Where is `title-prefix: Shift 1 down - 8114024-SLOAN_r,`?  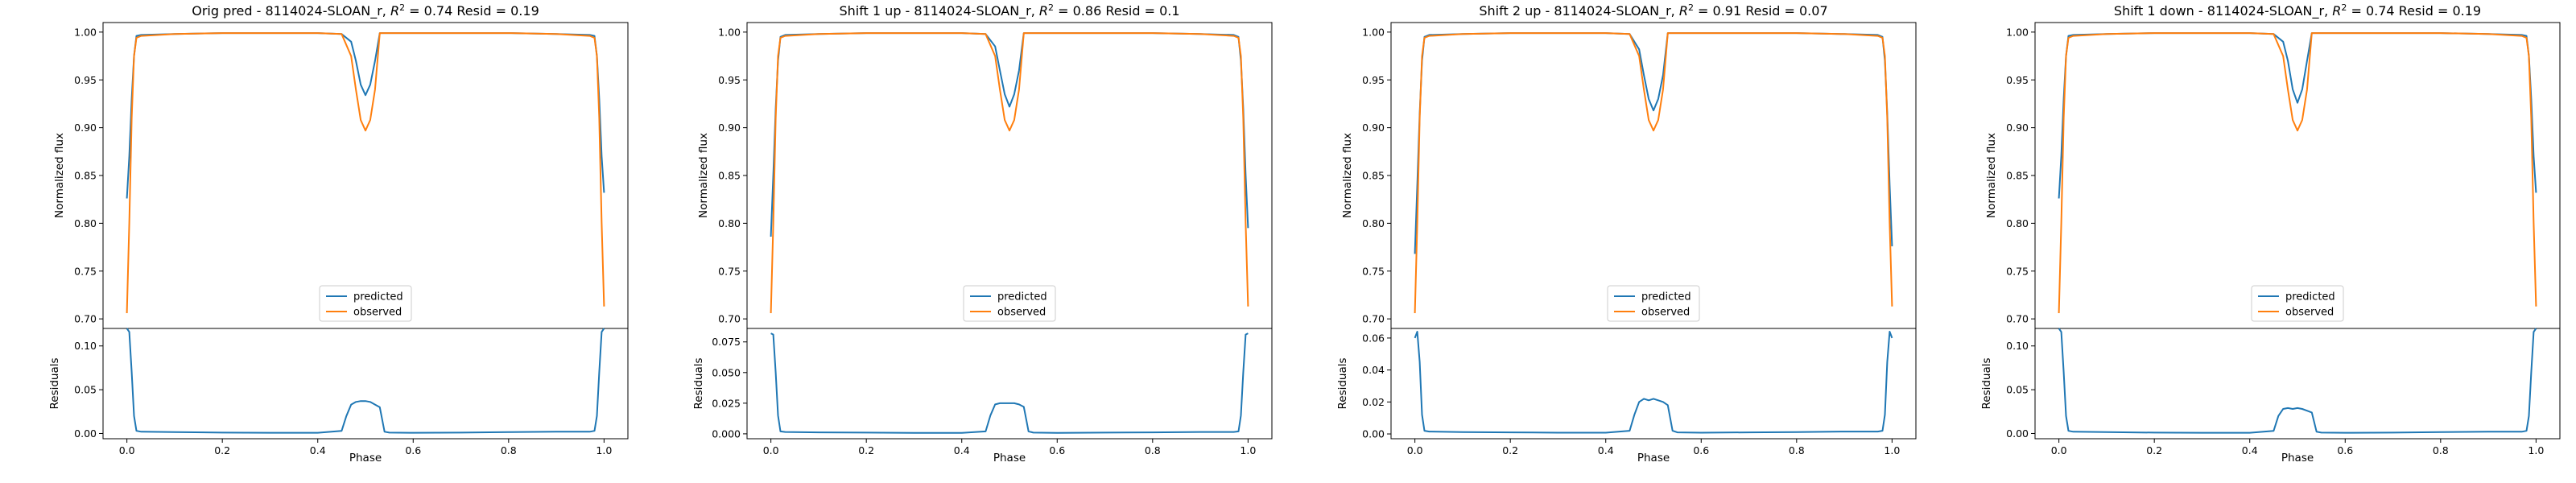 title-prefix: Shift 1 down - 8114024-SLOAN_r, is located at coordinates (2223, 11).